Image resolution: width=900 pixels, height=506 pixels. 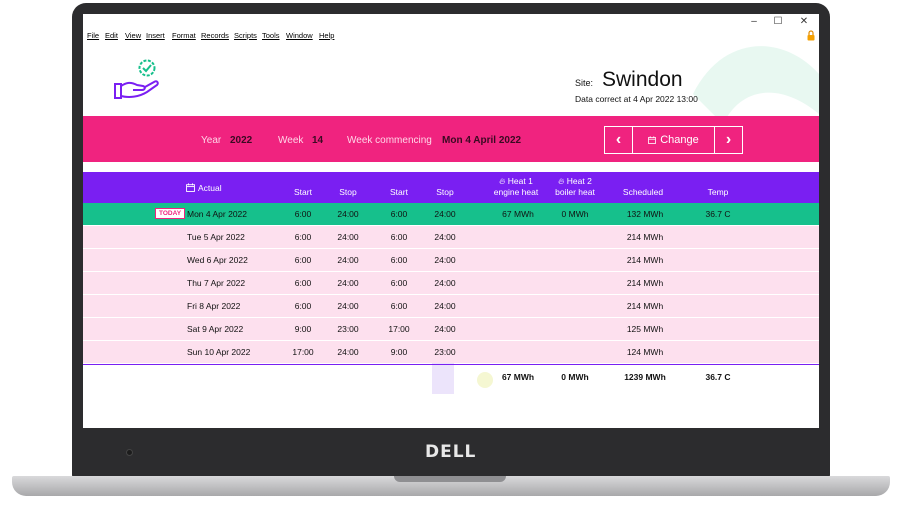 What do you see at coordinates (216, 283) in the screenshot?
I see `row-date: Thu 7 Apr 2022` at bounding box center [216, 283].